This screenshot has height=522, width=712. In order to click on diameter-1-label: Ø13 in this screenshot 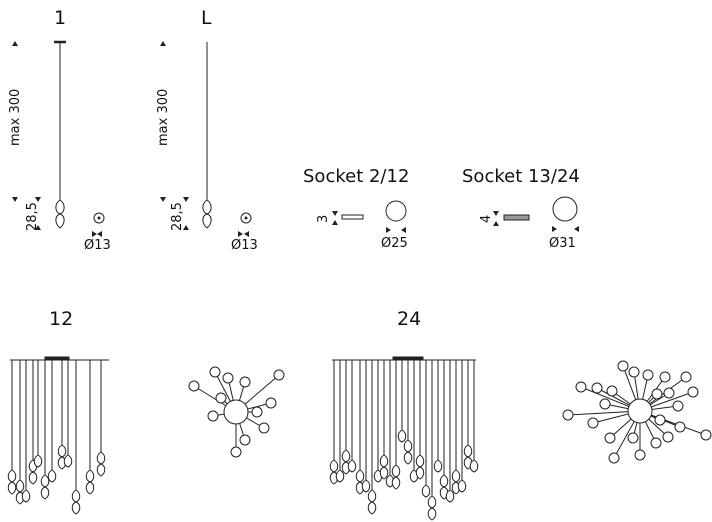, I will do `click(97, 245)`.